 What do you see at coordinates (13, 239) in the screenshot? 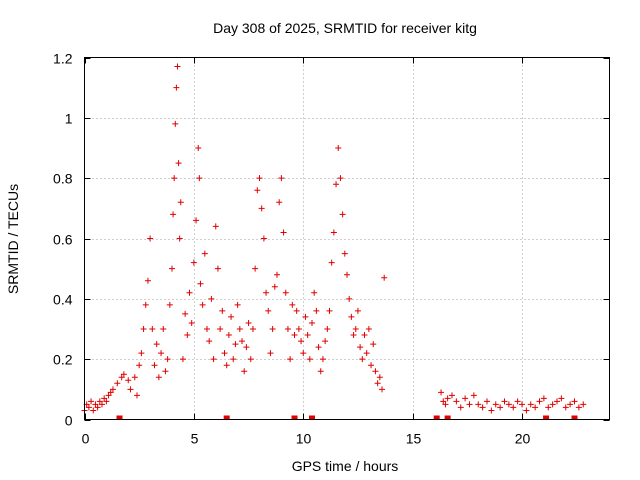
I see `y-axis-label: SRMTID / TECUs` at bounding box center [13, 239].